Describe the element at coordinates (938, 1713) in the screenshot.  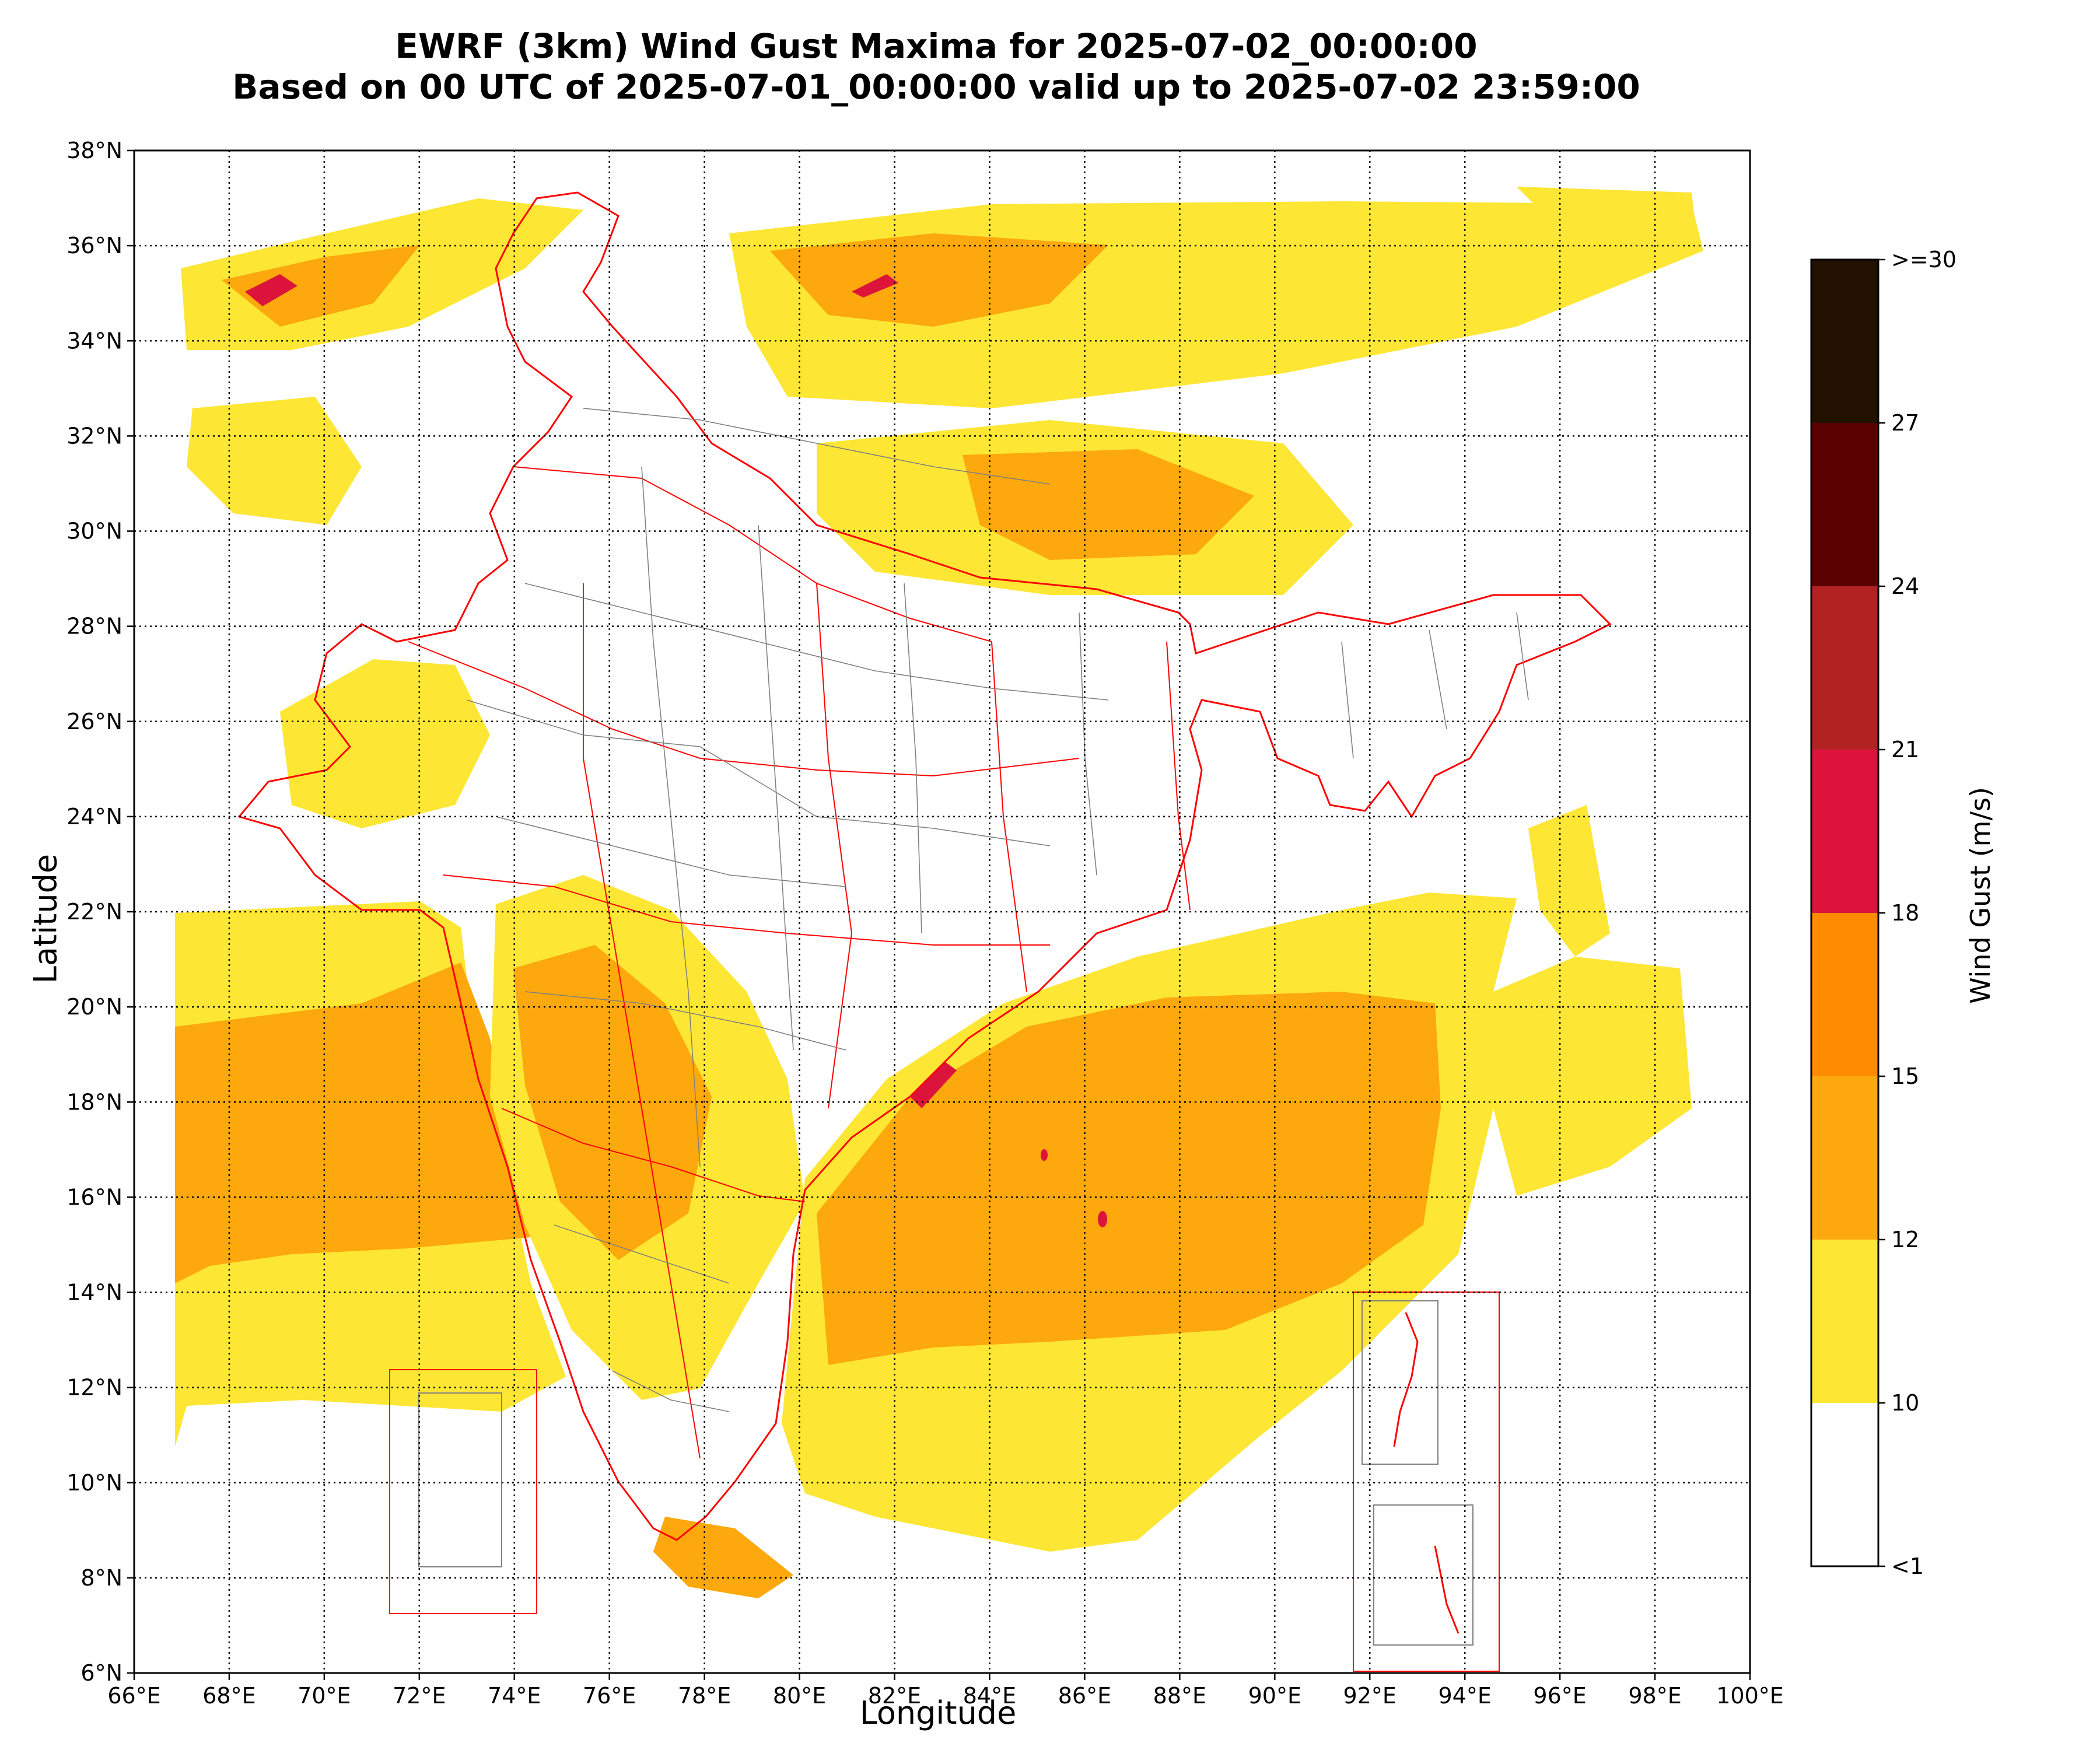
I see `x-axis-title: Longitude` at that location.